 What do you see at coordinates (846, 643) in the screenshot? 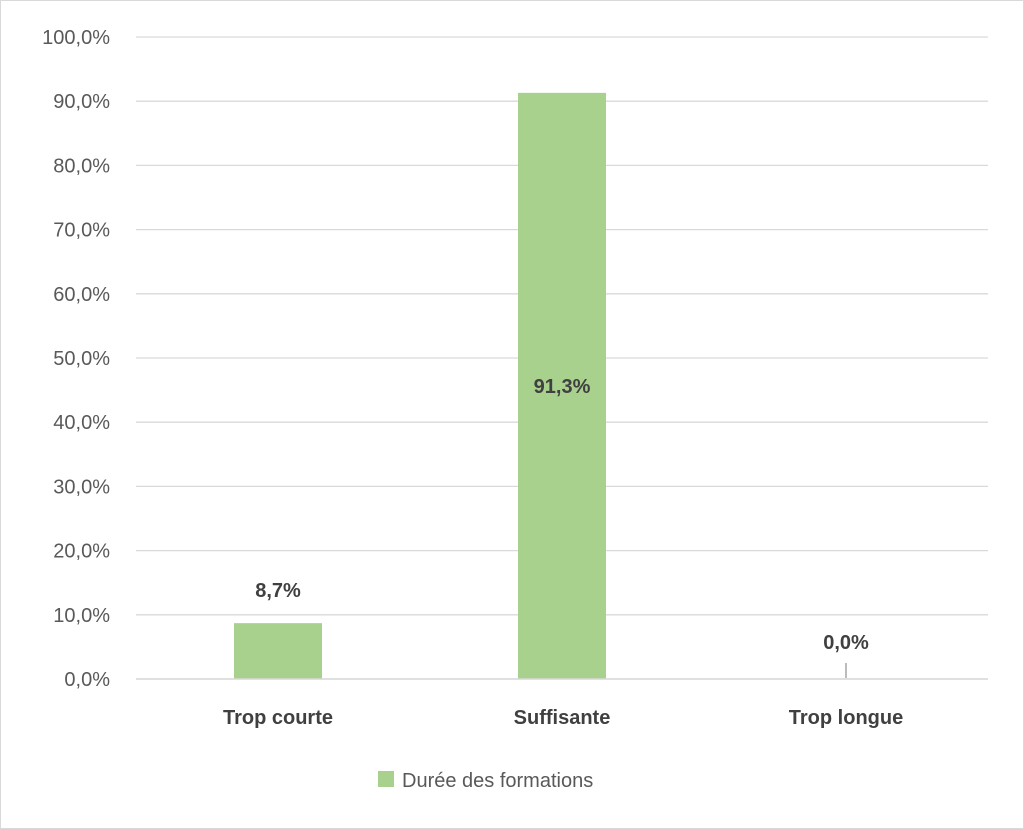
I see `data-label: 0,0%` at bounding box center [846, 643].